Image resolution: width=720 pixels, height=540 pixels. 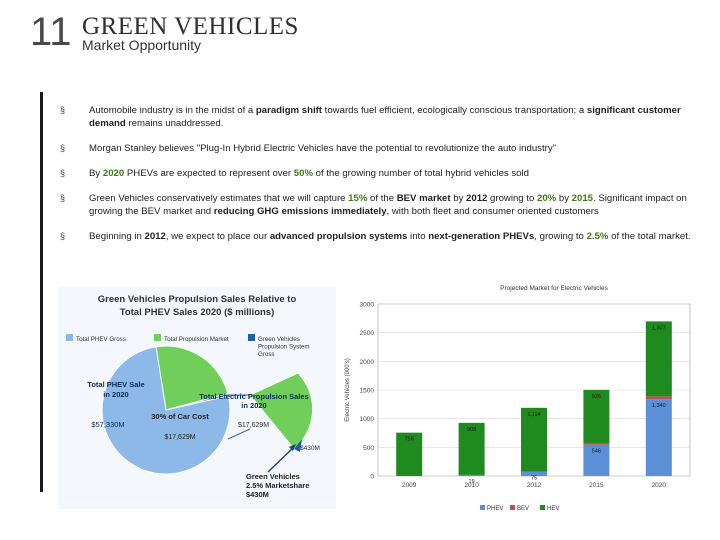 What do you see at coordinates (472, 482) in the screenshot?
I see `data-label: 19` at bounding box center [472, 482].